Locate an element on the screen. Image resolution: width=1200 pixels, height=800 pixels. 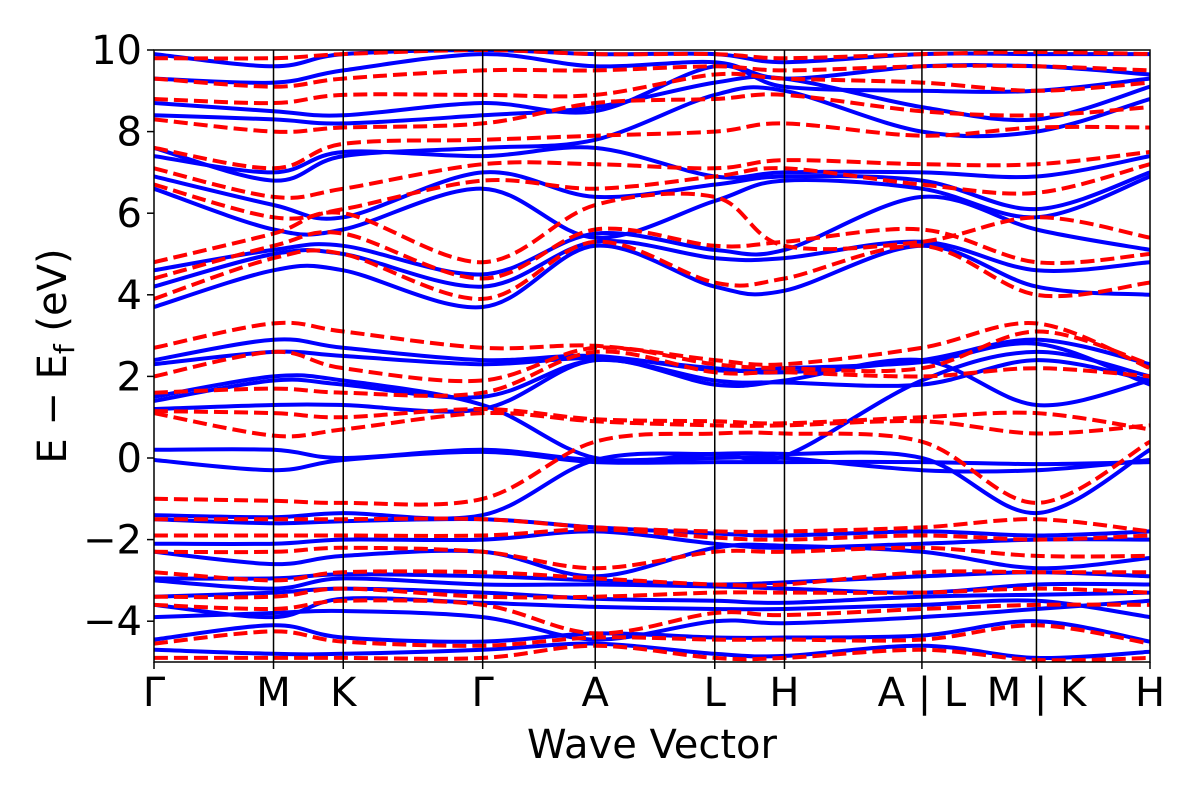
y-tick-label: 2 is located at coordinates (129, 377).